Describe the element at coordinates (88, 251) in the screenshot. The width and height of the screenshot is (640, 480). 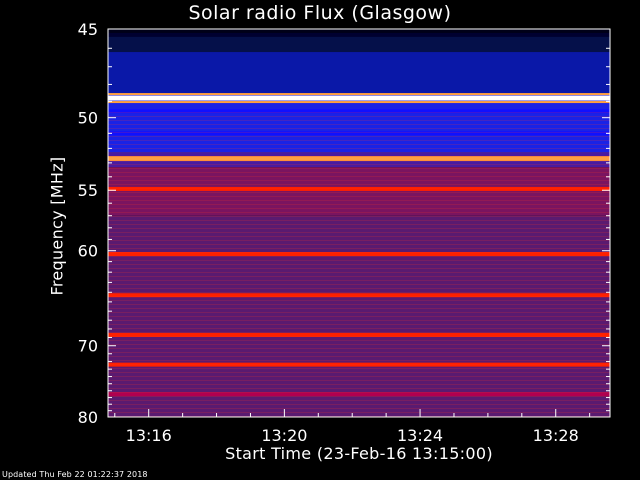
I see `y-tick-label: 60` at that location.